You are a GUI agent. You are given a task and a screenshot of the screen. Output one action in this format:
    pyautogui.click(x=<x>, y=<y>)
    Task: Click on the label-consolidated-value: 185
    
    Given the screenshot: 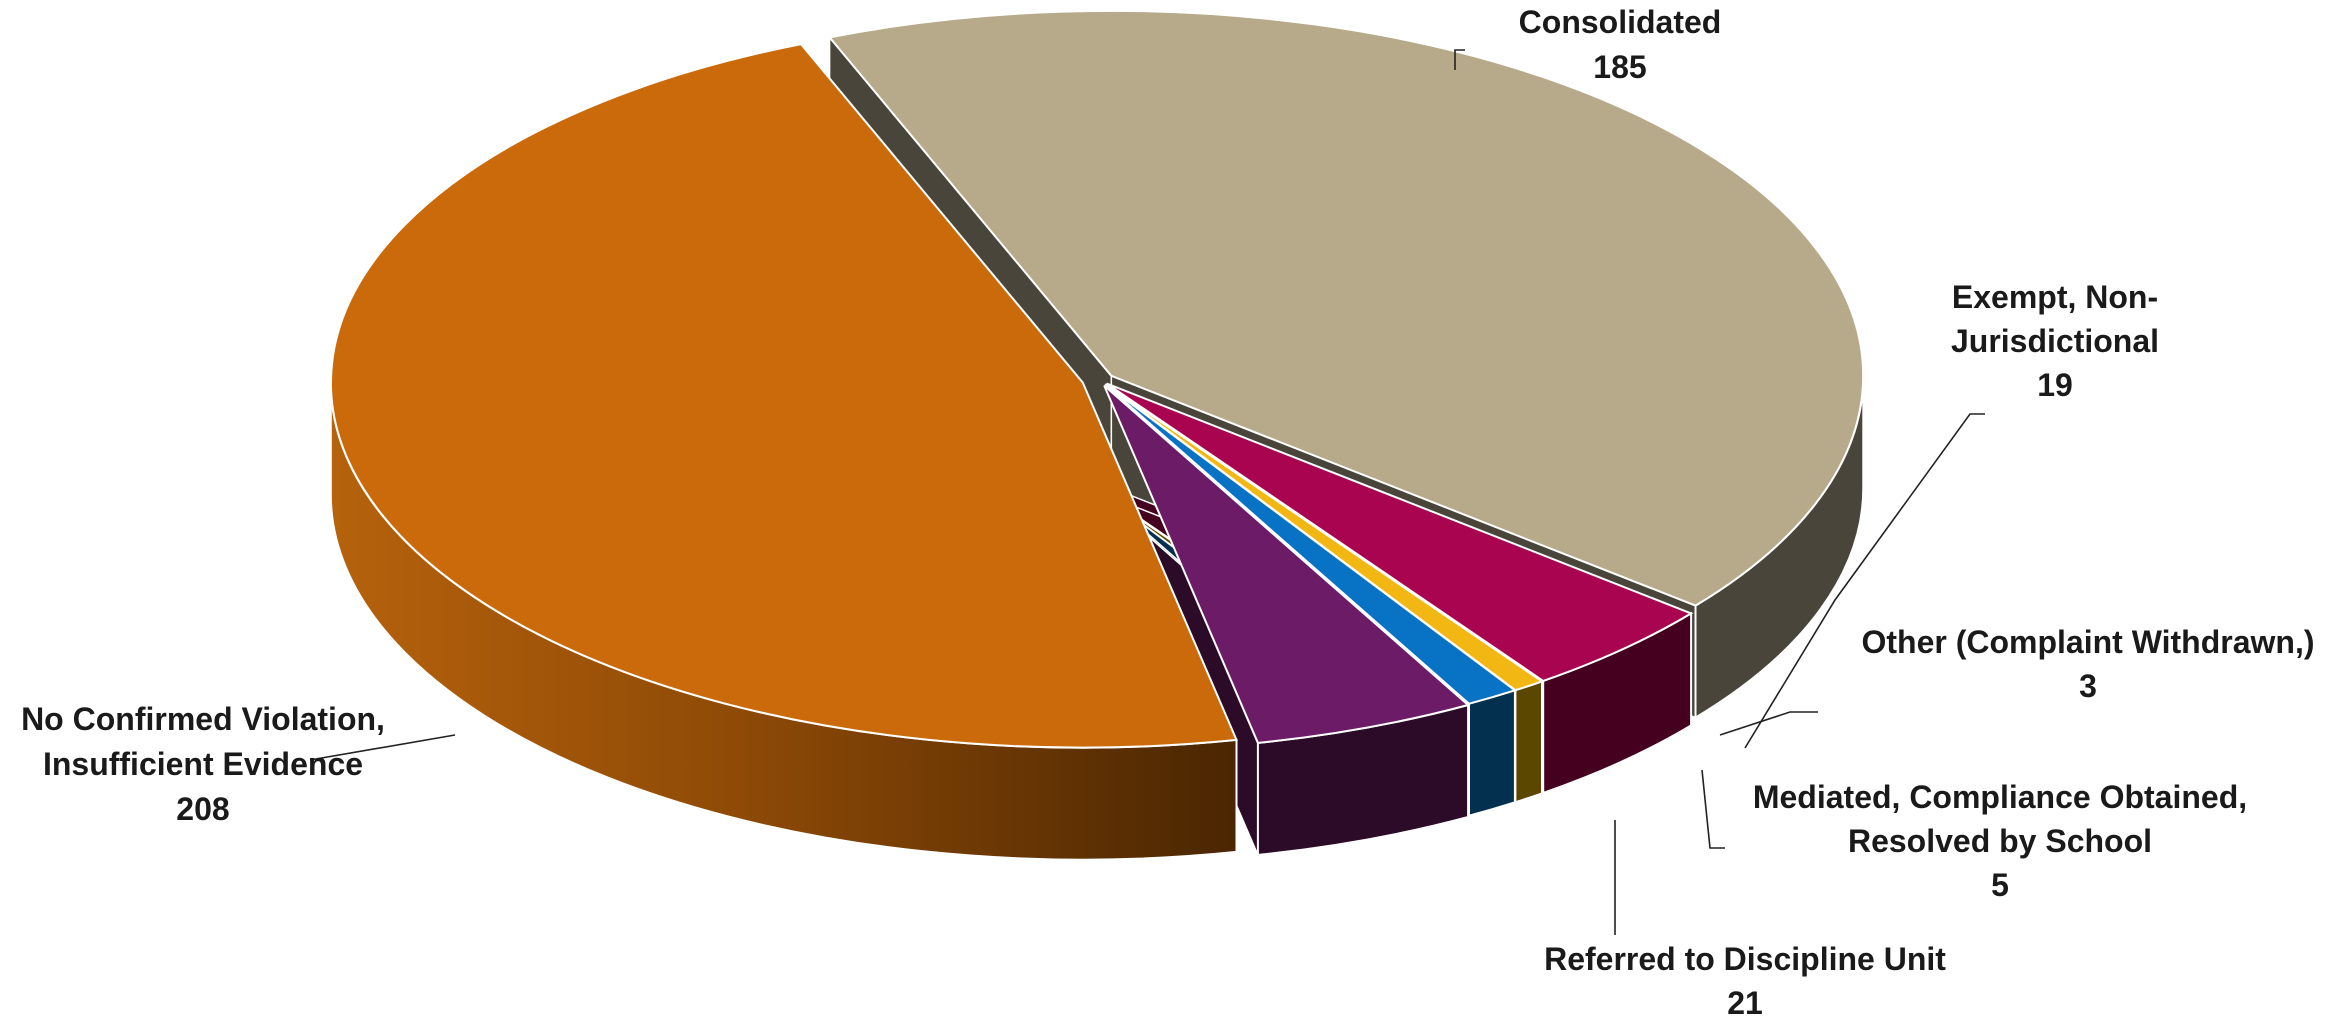 What is the action you would take?
    pyautogui.click(x=1619, y=67)
    